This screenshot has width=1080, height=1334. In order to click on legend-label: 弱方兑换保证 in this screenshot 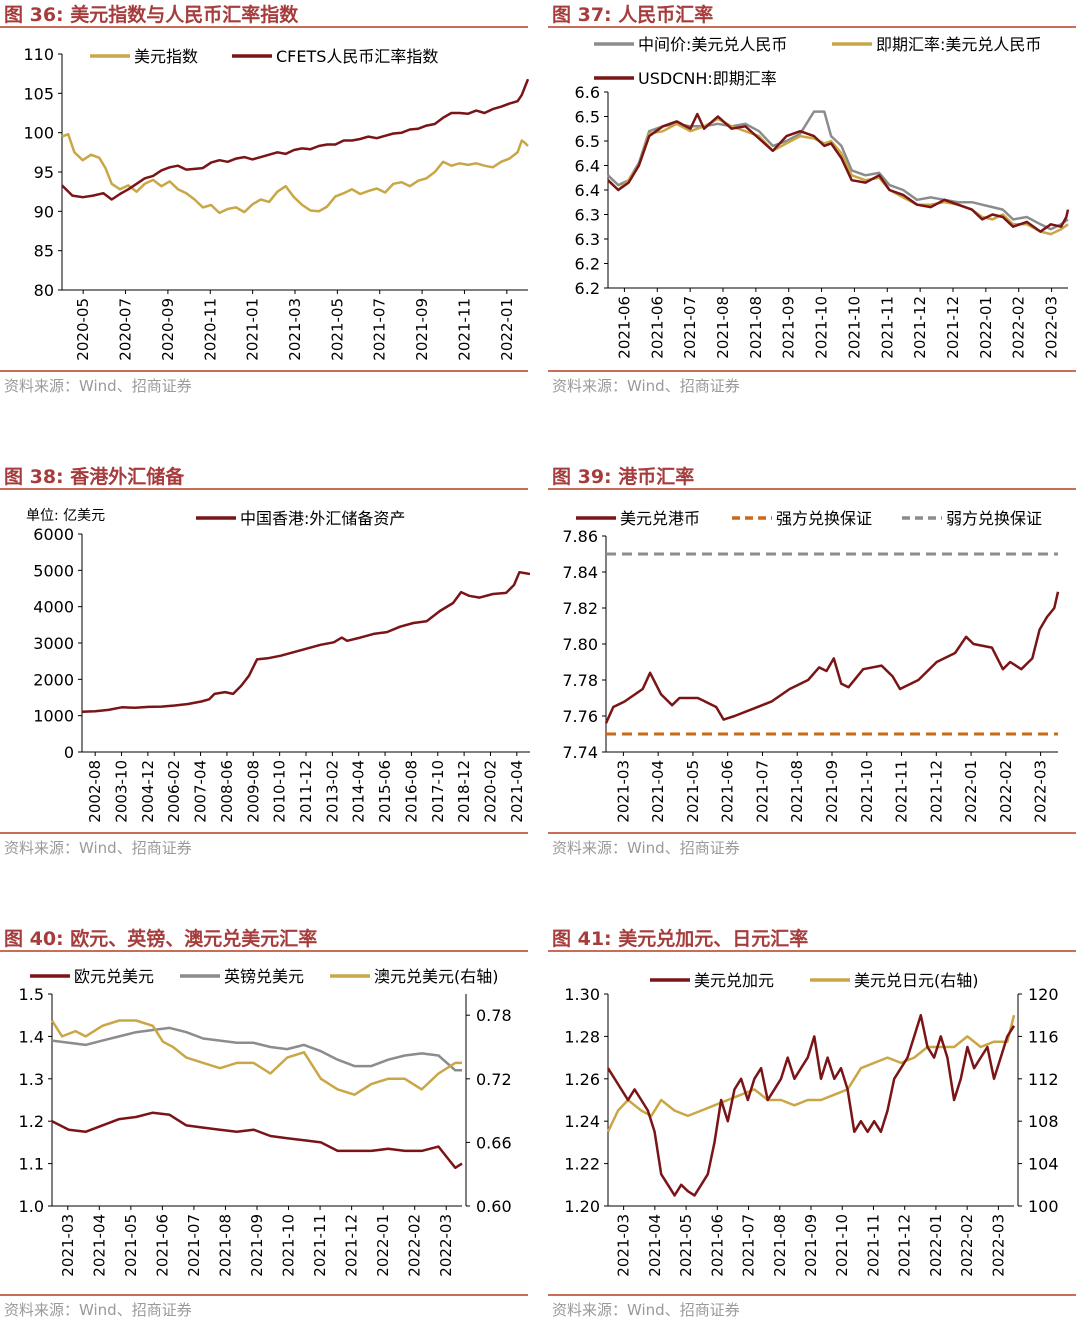, I will do `click(994, 518)`.